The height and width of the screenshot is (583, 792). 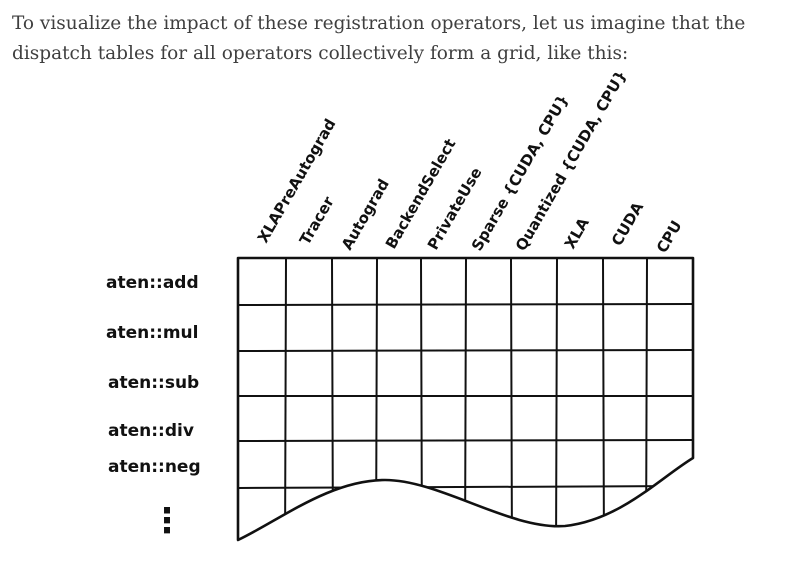 I want to click on row-label: aten::add, so click(x=152, y=283).